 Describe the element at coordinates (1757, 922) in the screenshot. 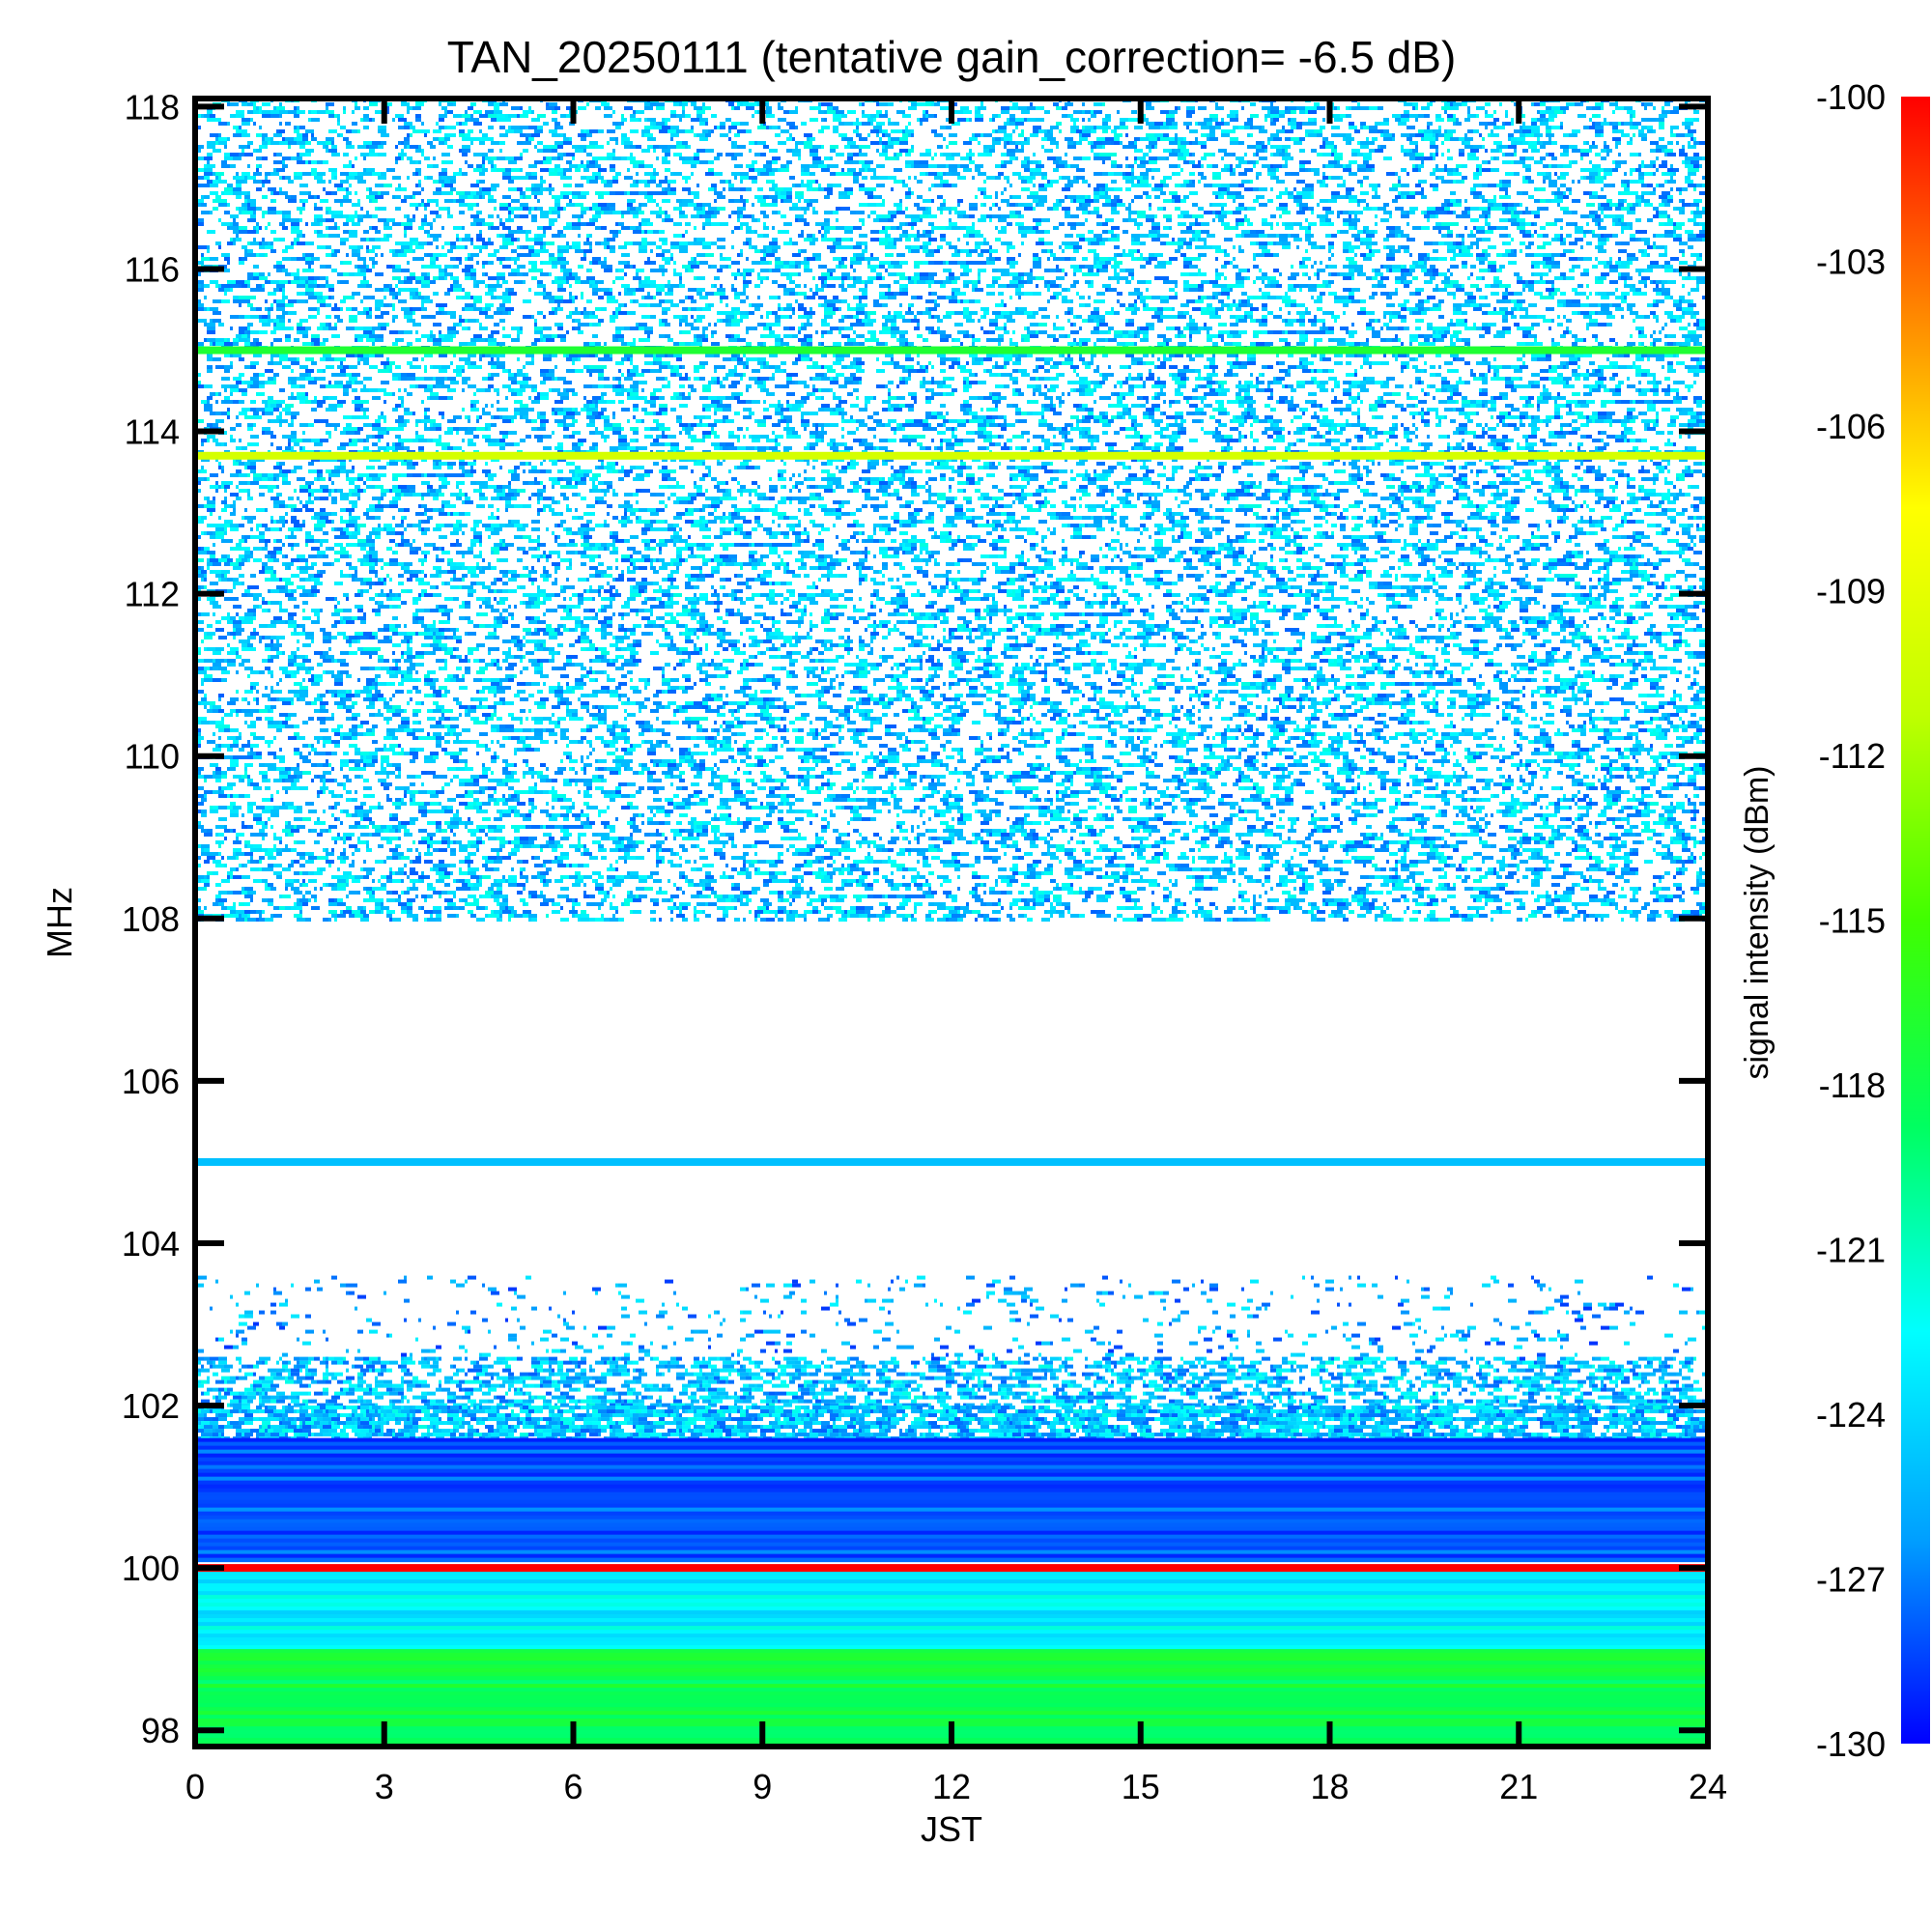

I see `colorbar-label: signal intensity (dBm)` at that location.